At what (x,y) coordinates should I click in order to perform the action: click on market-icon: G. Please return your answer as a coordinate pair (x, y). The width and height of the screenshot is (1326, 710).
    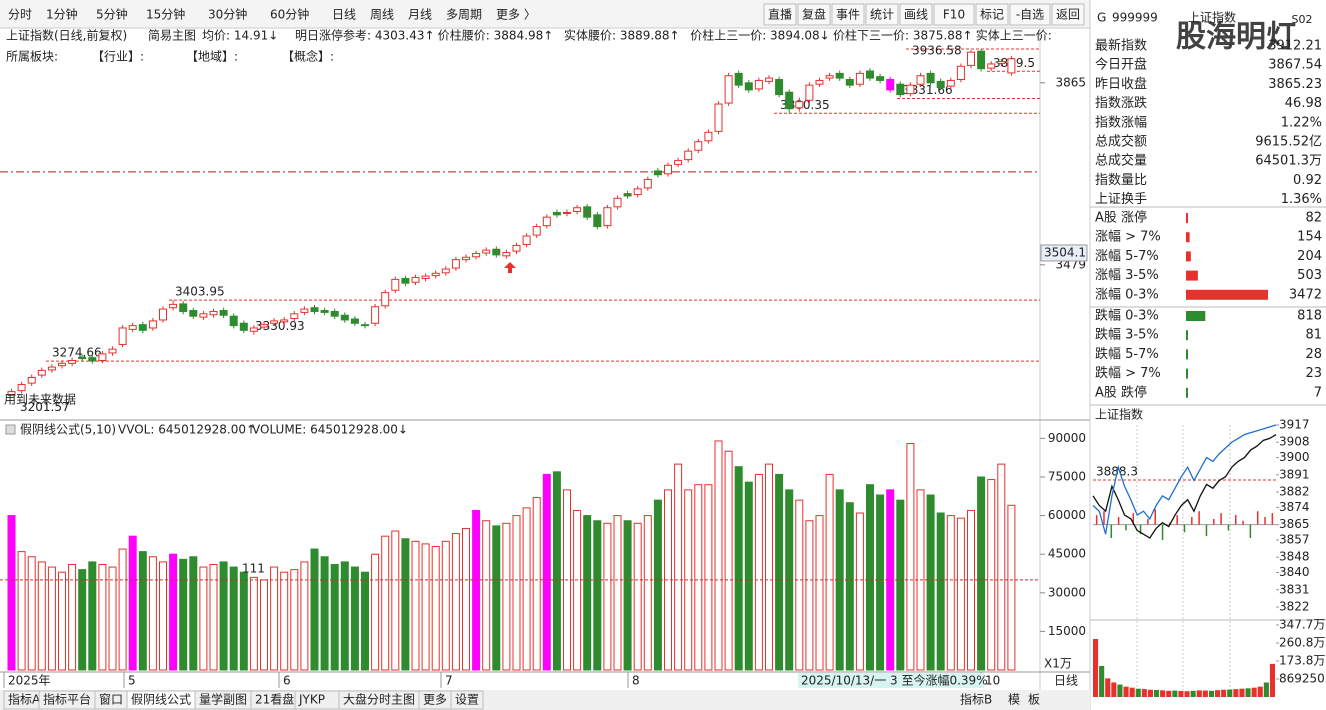
    Looking at the image, I should click on (1101, 18).